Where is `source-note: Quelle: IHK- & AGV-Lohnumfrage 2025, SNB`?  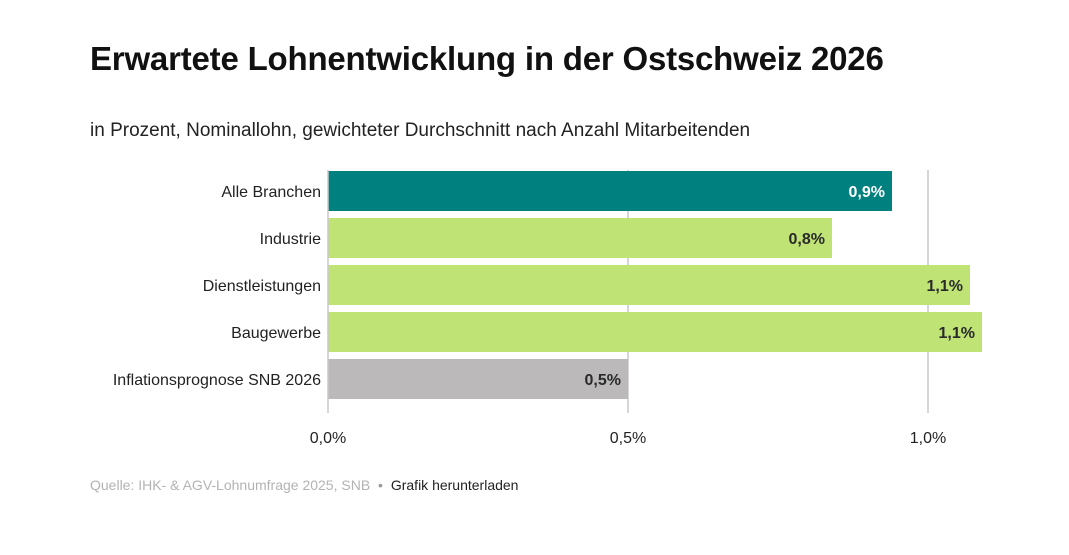 source-note: Quelle: IHK- & AGV-Lohnumfrage 2025, SNB is located at coordinates (230, 485).